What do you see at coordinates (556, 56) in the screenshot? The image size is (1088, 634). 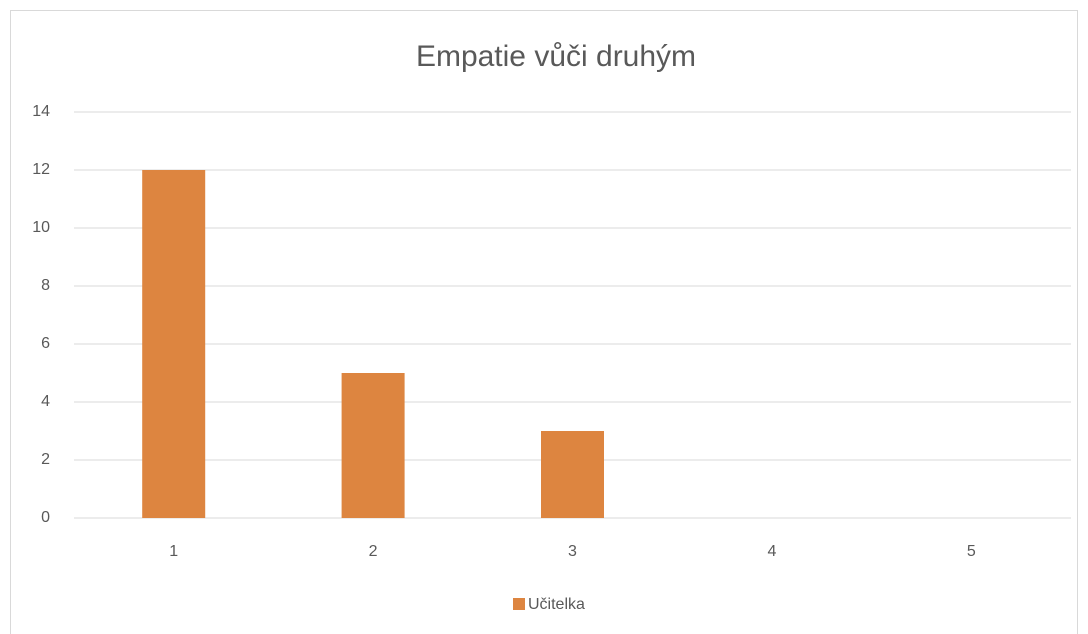 I see `chart-title: Empatie vůči druhým` at bounding box center [556, 56].